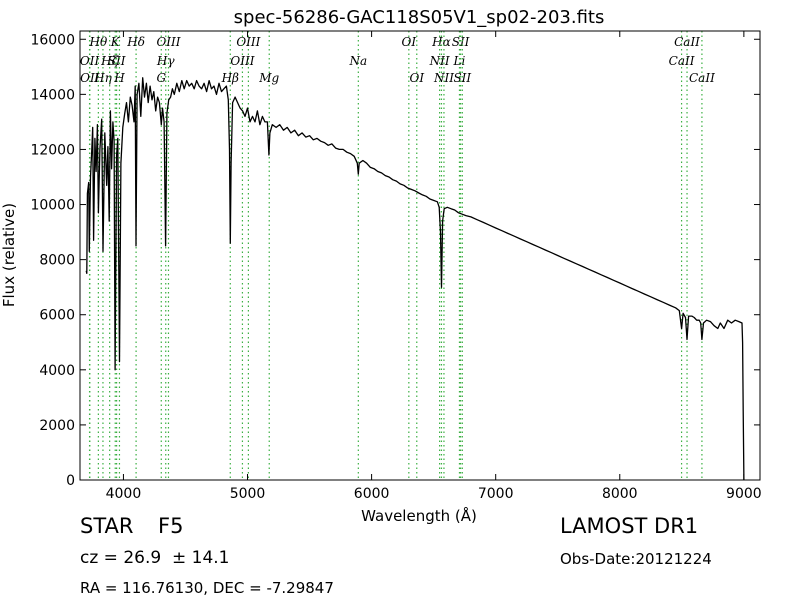 The image size is (800, 600). I want to click on line-label-9: OIII, so click(168, 42).